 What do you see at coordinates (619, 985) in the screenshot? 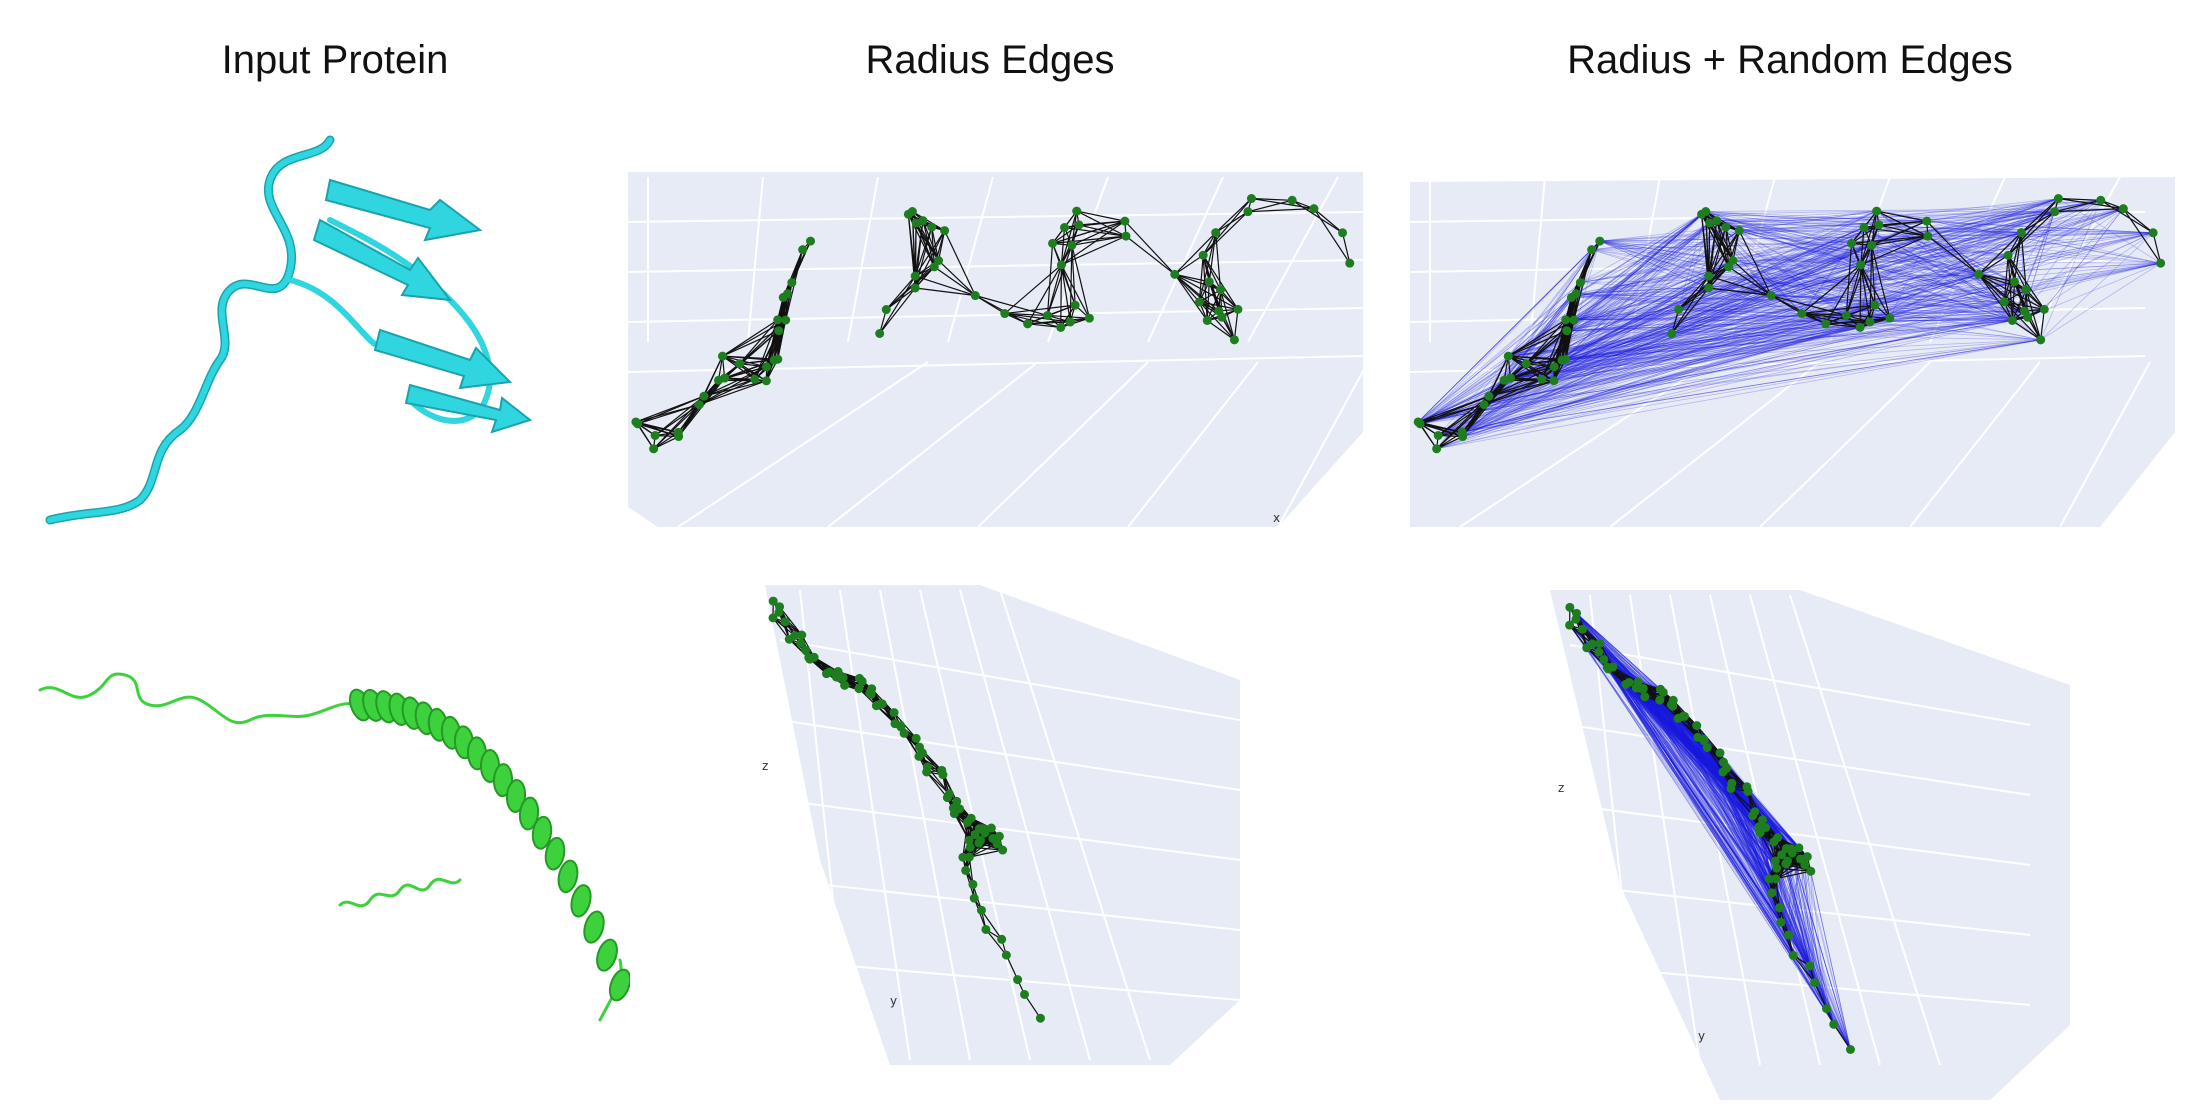
I see `helix-turn` at bounding box center [619, 985].